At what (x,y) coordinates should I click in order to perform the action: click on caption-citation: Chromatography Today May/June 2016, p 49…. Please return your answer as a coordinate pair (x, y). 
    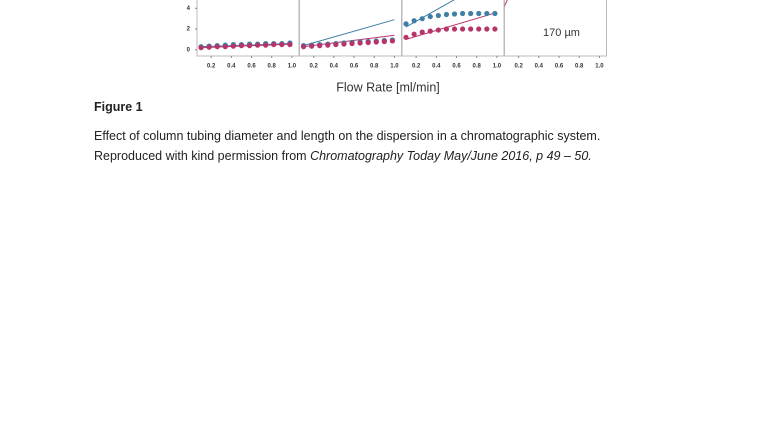
    Looking at the image, I should click on (451, 156).